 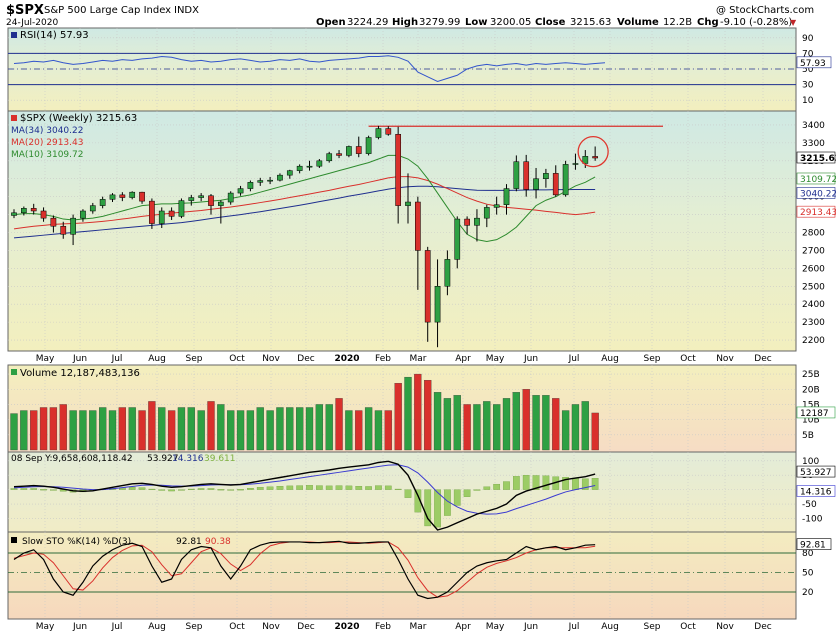 I want to click on month-axis-label: Sep, so click(x=194, y=359).